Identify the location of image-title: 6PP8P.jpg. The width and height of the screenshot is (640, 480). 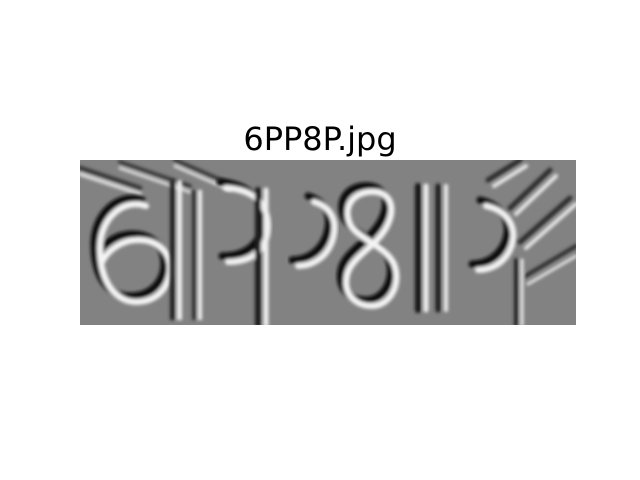
(320, 139).